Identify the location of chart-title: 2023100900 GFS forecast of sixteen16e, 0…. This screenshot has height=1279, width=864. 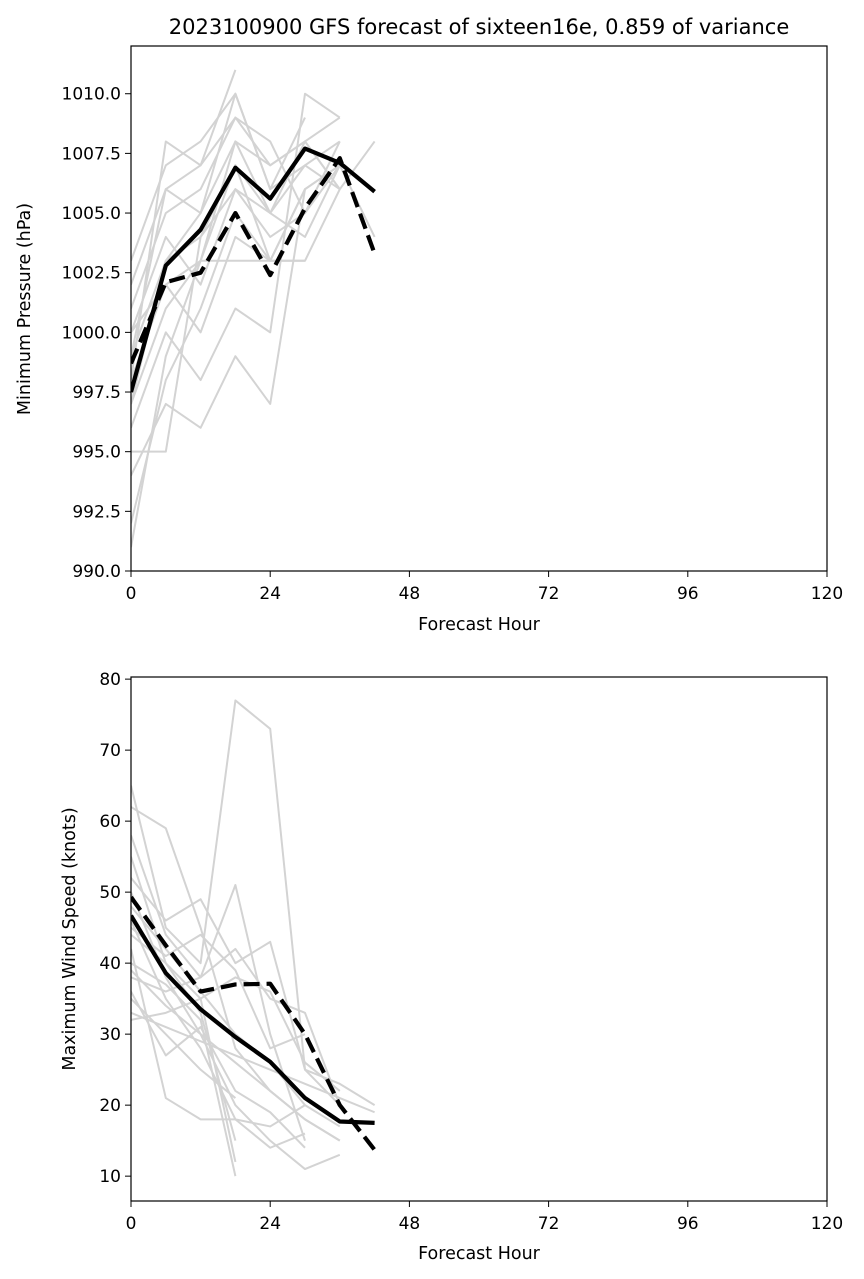
(479, 27).